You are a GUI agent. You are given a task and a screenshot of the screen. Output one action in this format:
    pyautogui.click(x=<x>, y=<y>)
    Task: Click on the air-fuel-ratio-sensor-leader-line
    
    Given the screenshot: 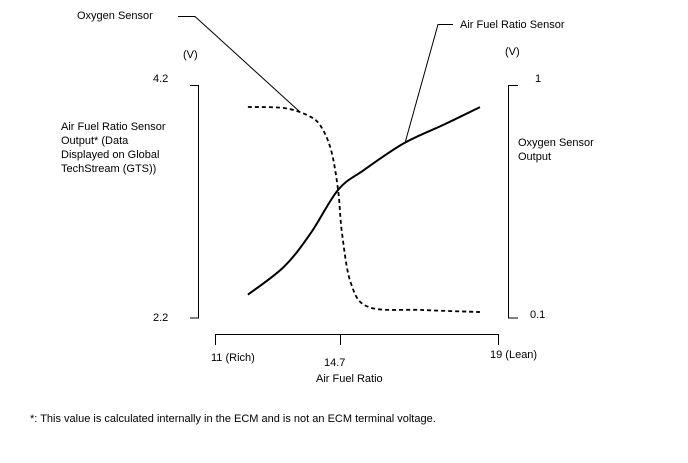 What is the action you would take?
    pyautogui.click(x=428, y=84)
    